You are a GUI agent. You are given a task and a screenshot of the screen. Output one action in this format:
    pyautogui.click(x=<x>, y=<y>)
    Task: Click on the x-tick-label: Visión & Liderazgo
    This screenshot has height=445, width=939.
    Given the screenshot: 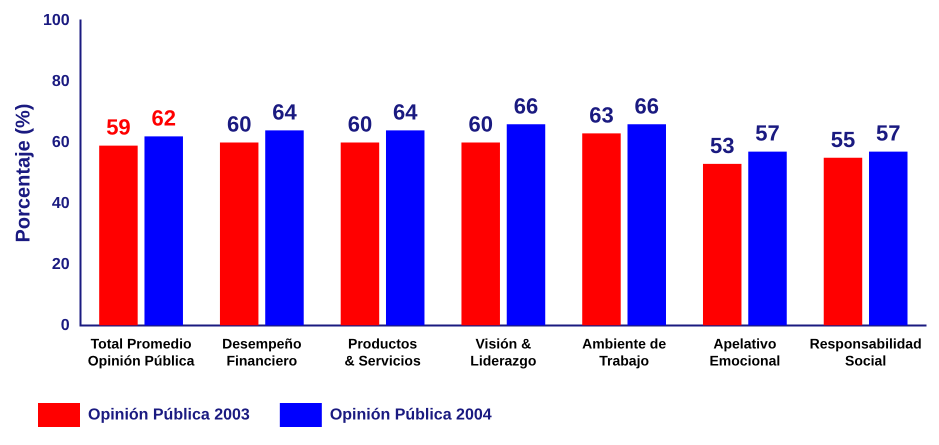 What is the action you would take?
    pyautogui.click(x=503, y=352)
    